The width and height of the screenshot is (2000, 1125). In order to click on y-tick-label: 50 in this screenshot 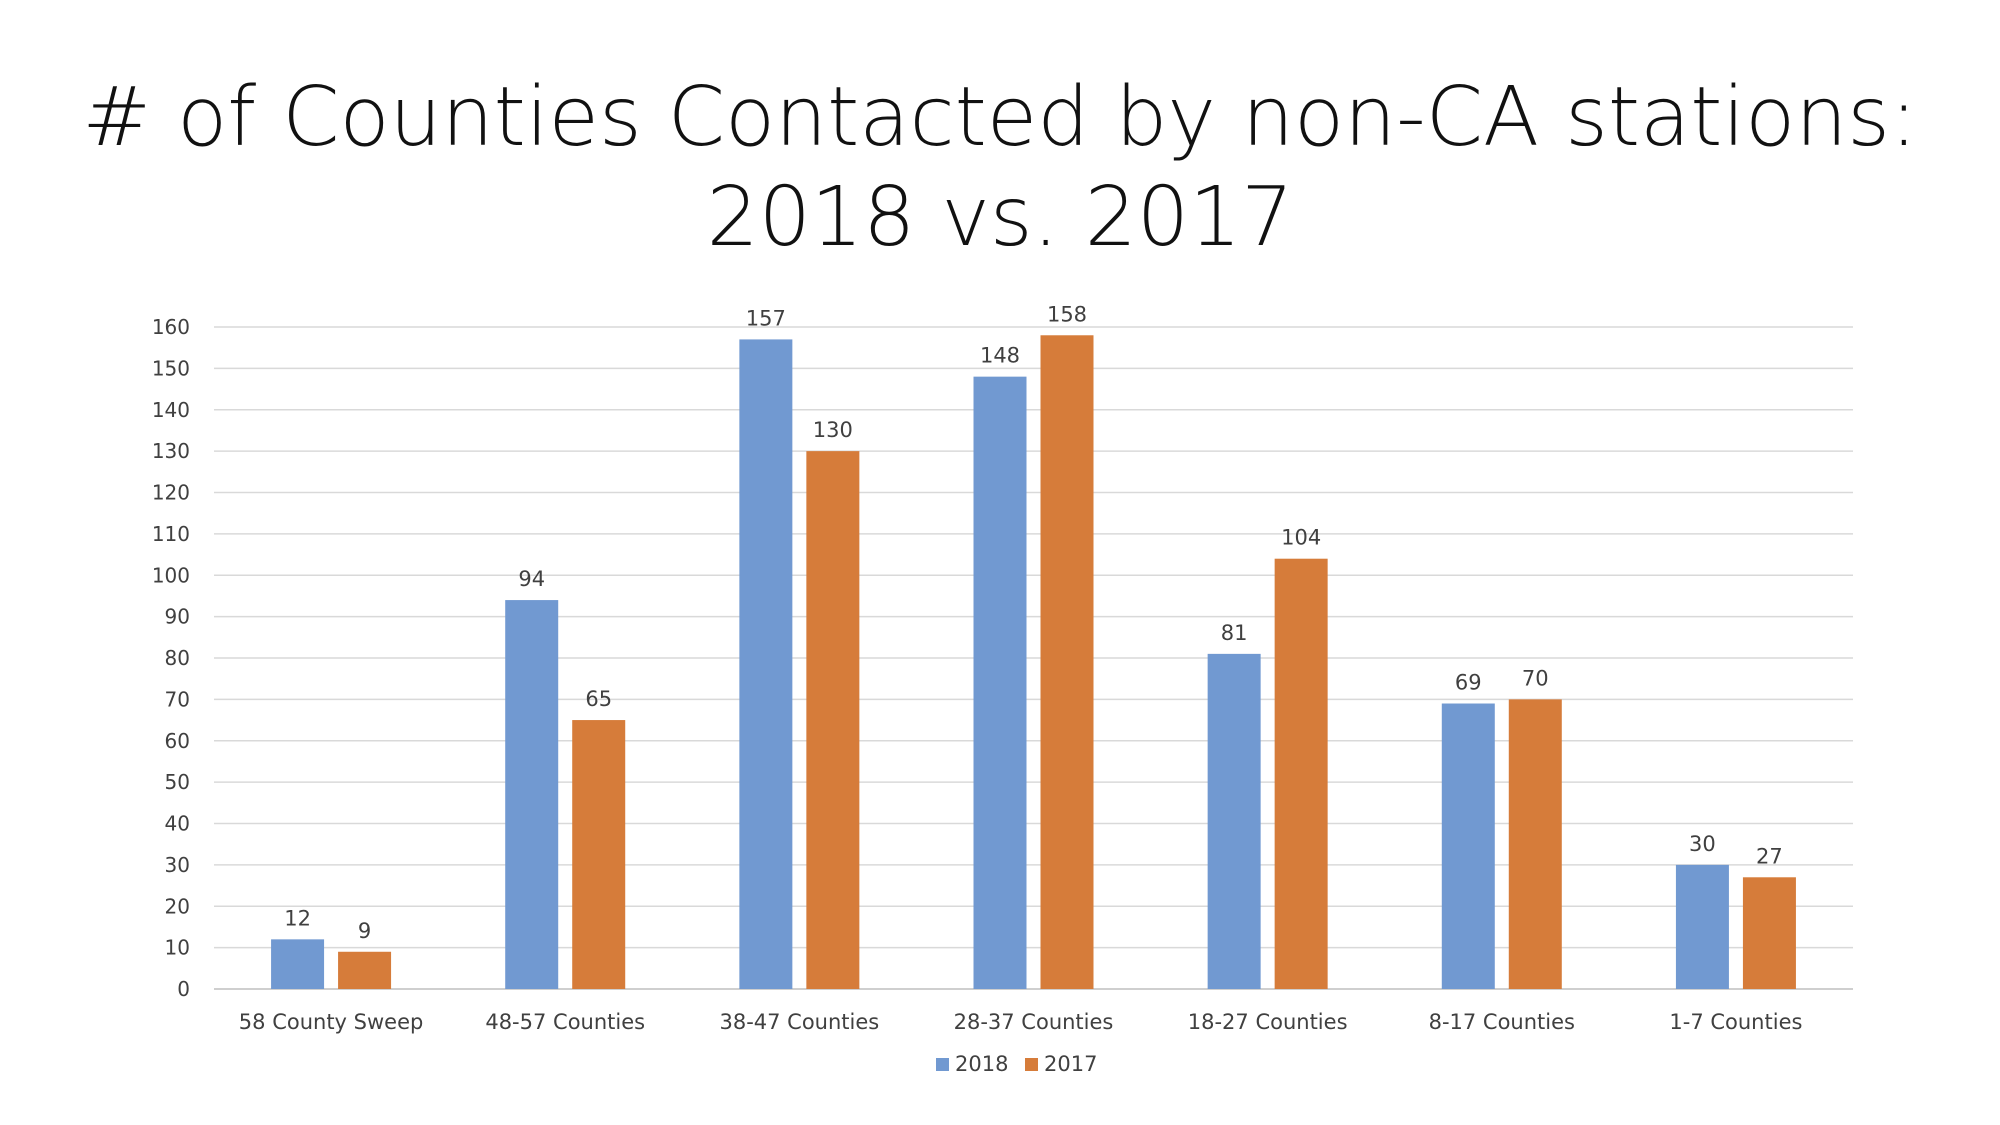, I will do `click(177, 782)`.